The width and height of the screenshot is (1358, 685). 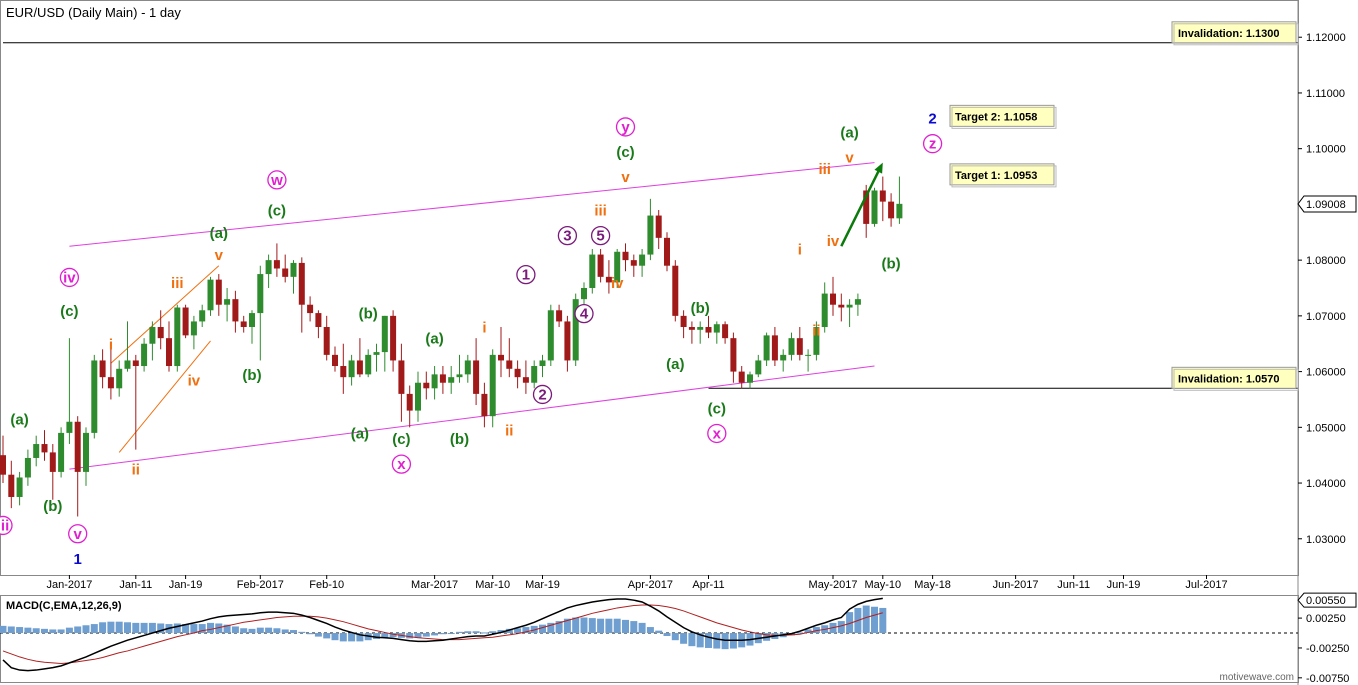 I want to click on macd-last-marker: 0.00550, so click(x=1327, y=600).